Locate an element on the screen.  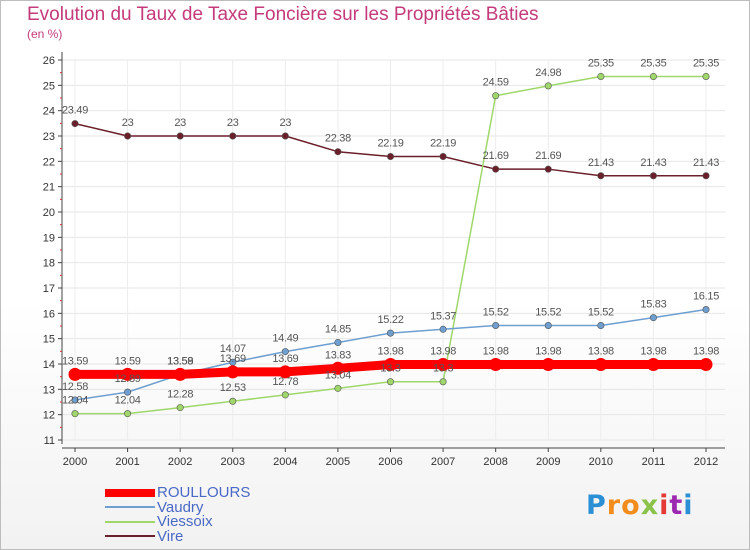
y-tick-label: 19 is located at coordinates (49, 238).